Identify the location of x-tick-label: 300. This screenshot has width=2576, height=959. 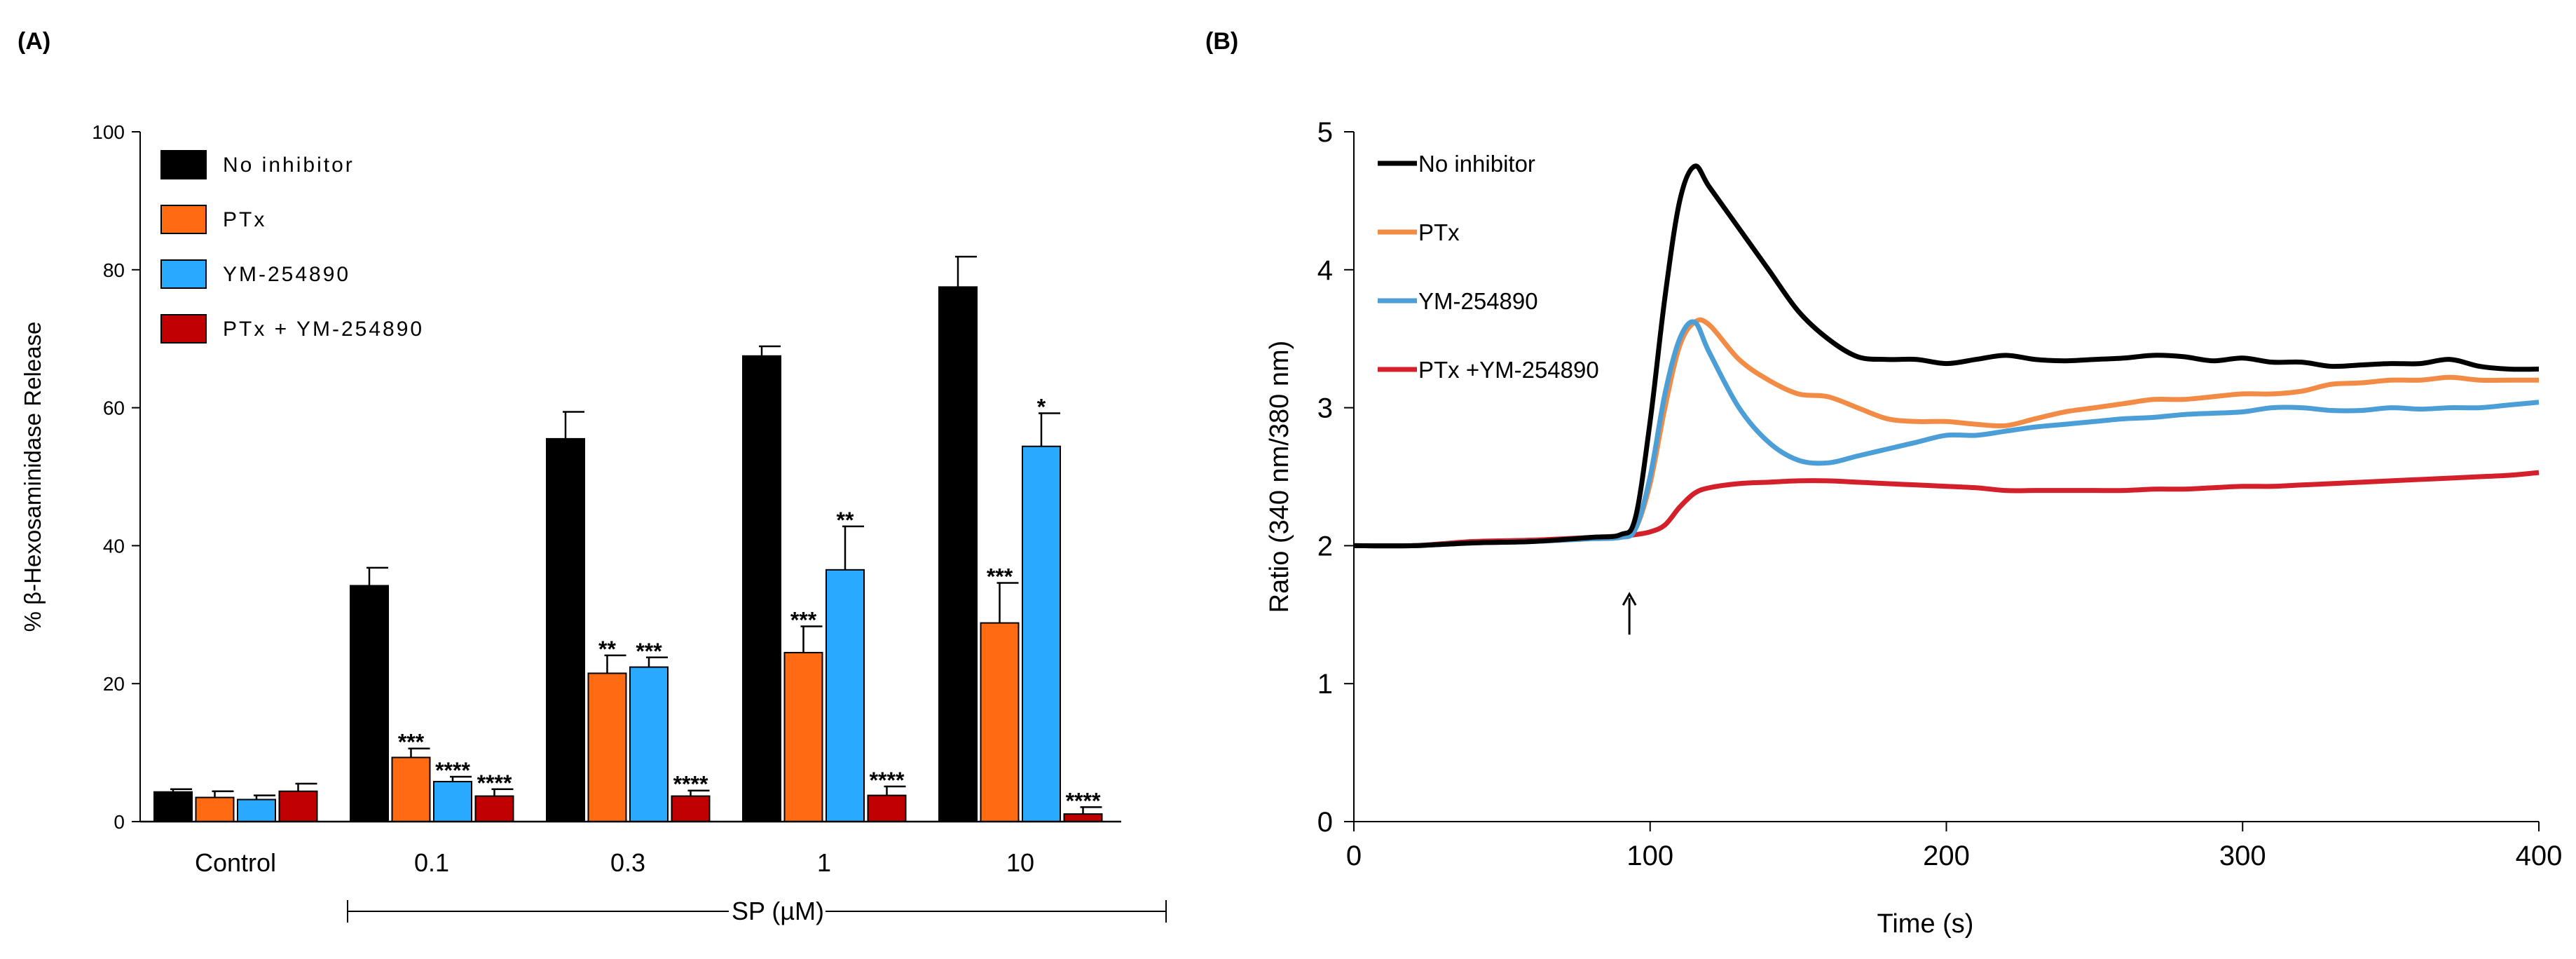
(2242, 856).